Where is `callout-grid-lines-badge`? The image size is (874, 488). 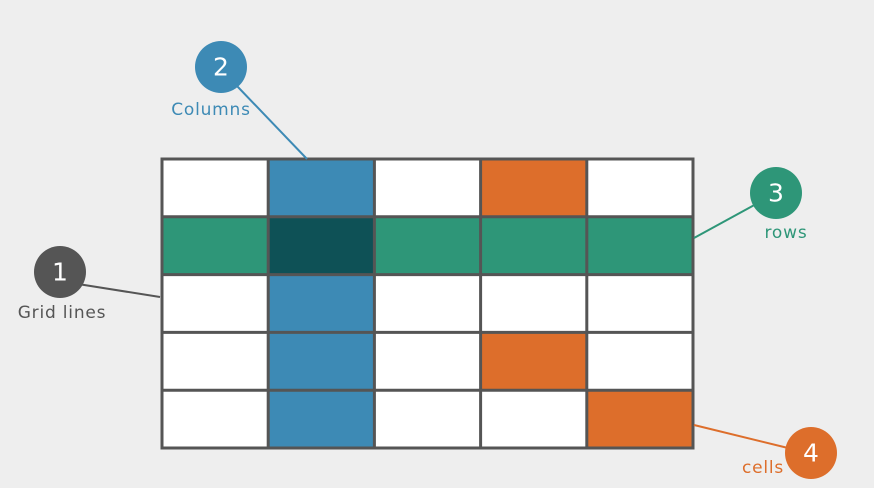
callout-grid-lines-badge is located at coordinates (60, 272).